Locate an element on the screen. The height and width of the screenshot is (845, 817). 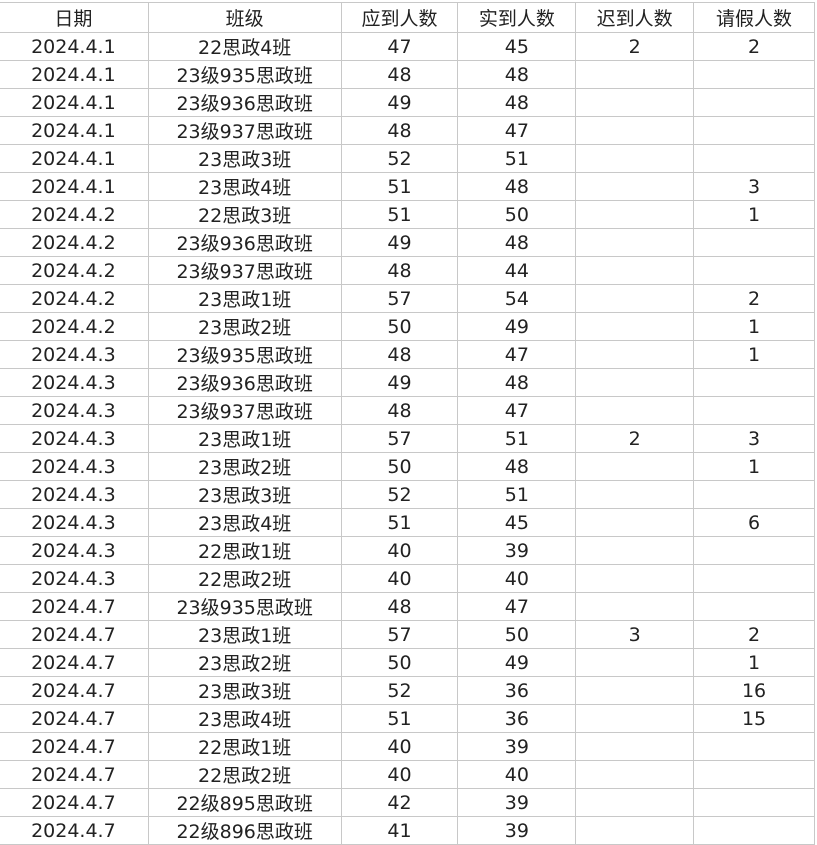
cell-date: 2024.4.2 is located at coordinates (74, 298).